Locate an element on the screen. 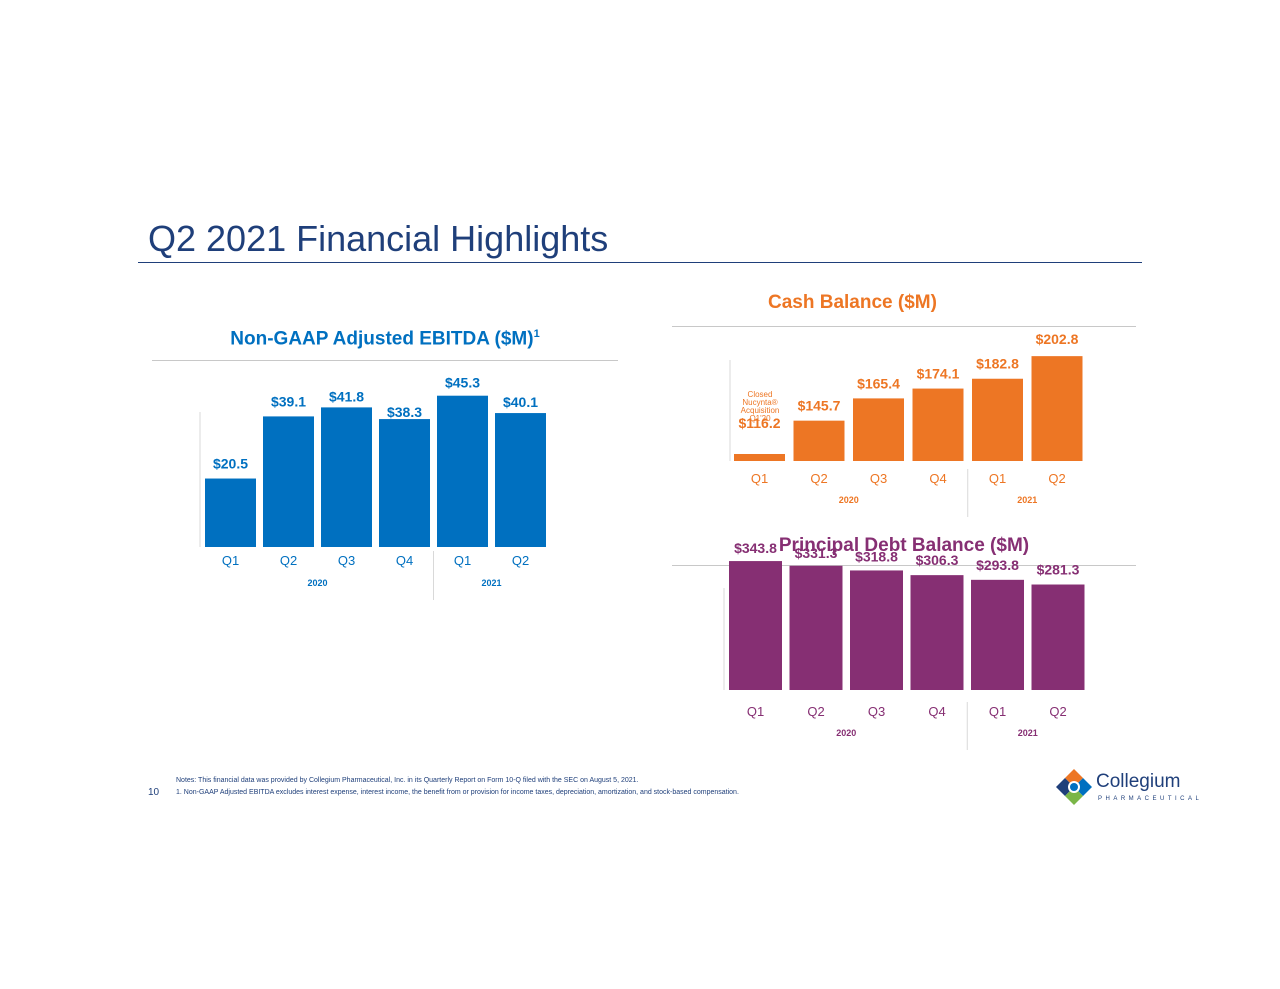  logo-wordmark: Collegium is located at coordinates (1138, 781).